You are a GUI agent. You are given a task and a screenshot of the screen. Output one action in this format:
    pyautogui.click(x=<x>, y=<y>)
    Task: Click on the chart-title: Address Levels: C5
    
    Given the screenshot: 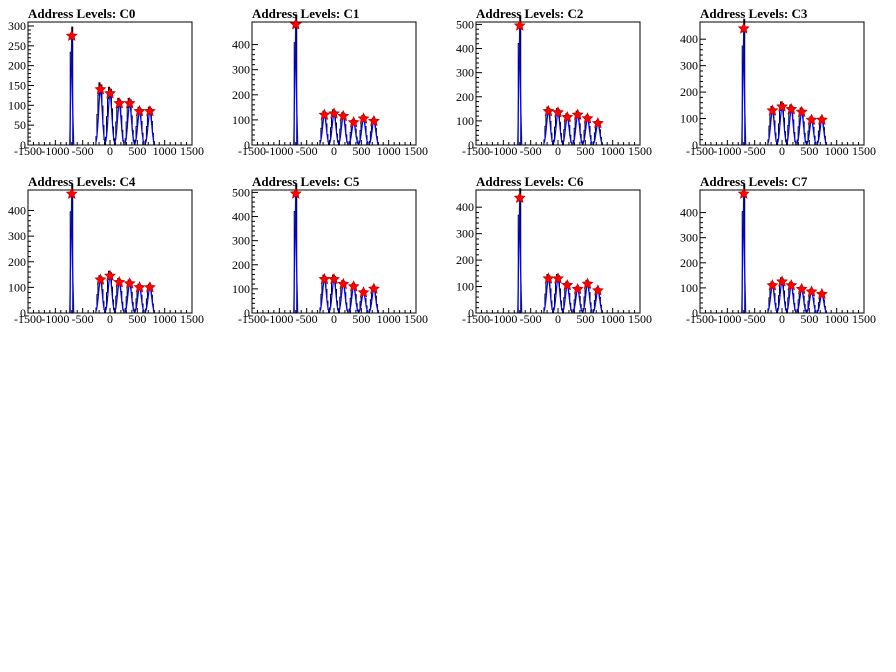 What is the action you would take?
    pyautogui.click(x=306, y=181)
    